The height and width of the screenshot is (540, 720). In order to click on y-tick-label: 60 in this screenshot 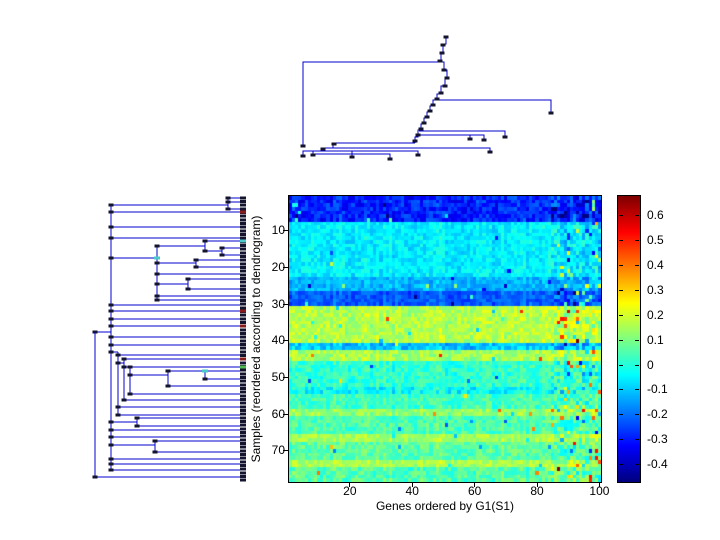, I will do `click(278, 413)`.